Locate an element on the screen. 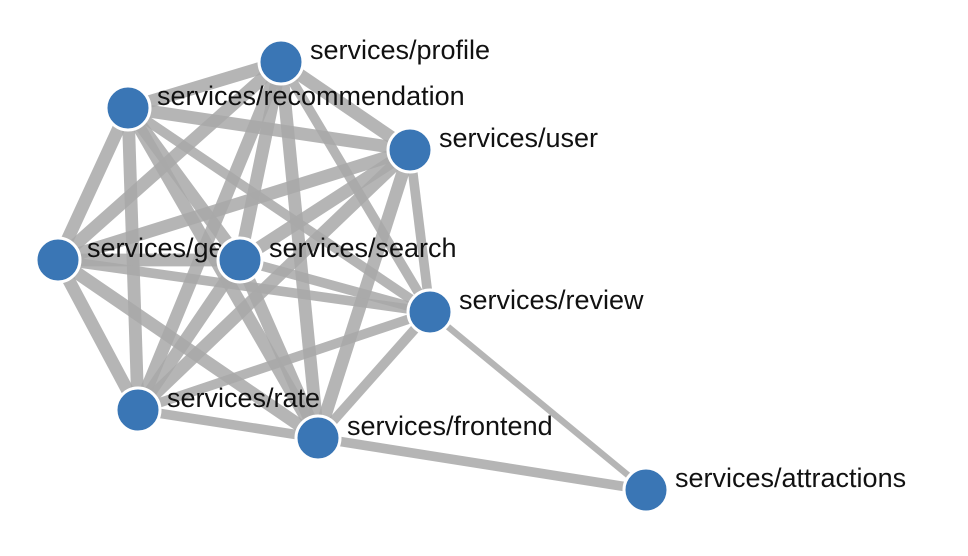  edge-user-rate is located at coordinates (274, 280).